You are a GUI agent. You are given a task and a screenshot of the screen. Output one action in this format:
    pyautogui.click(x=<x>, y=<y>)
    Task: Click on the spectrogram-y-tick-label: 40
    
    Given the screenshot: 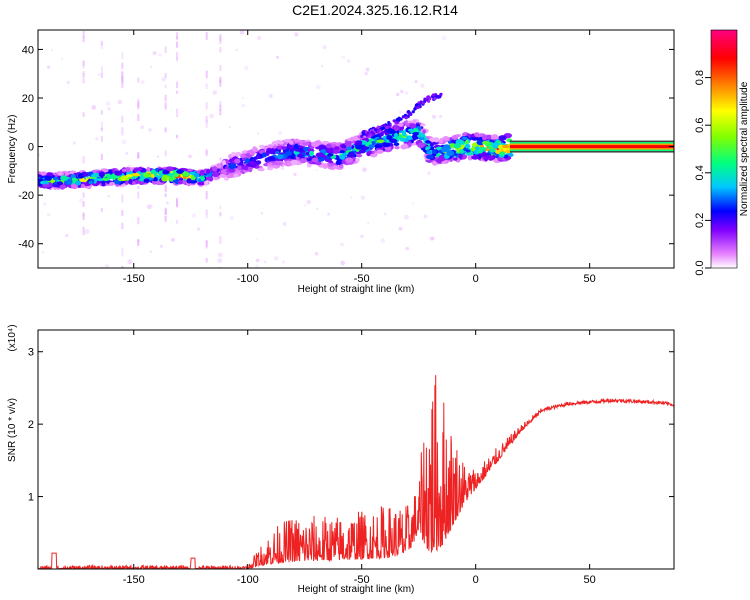 What is the action you would take?
    pyautogui.click(x=28, y=50)
    